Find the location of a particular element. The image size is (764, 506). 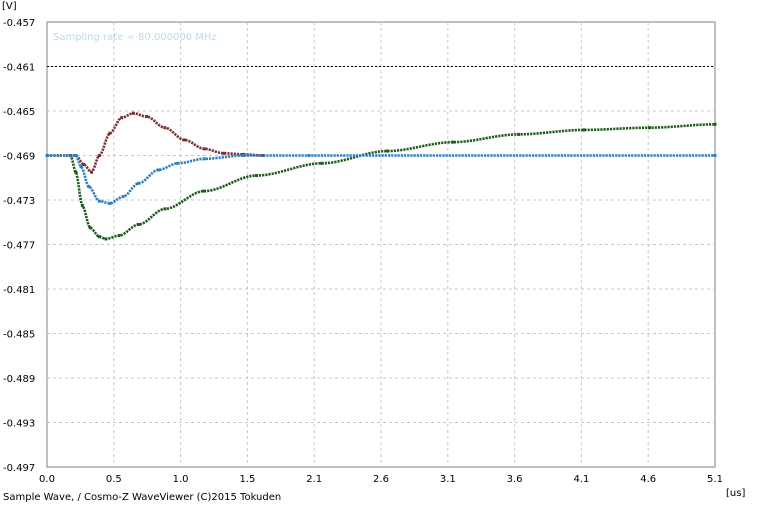

x-tick-label: 0.5 is located at coordinates (114, 479).